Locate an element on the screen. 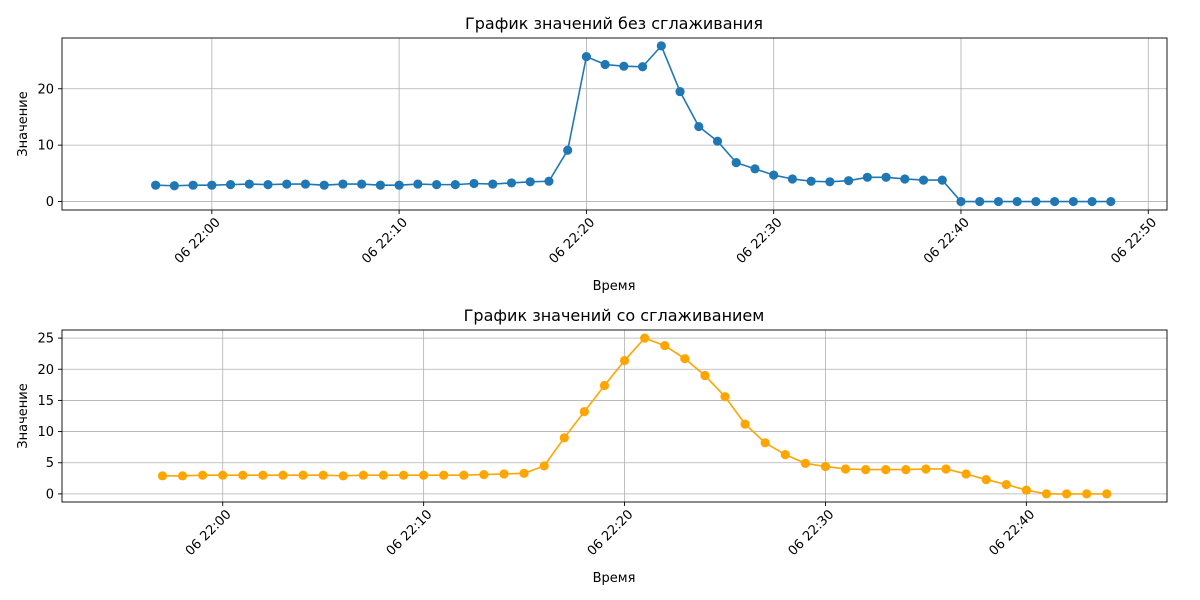  x-tick-label: 06 22:30 is located at coordinates (760, 241).